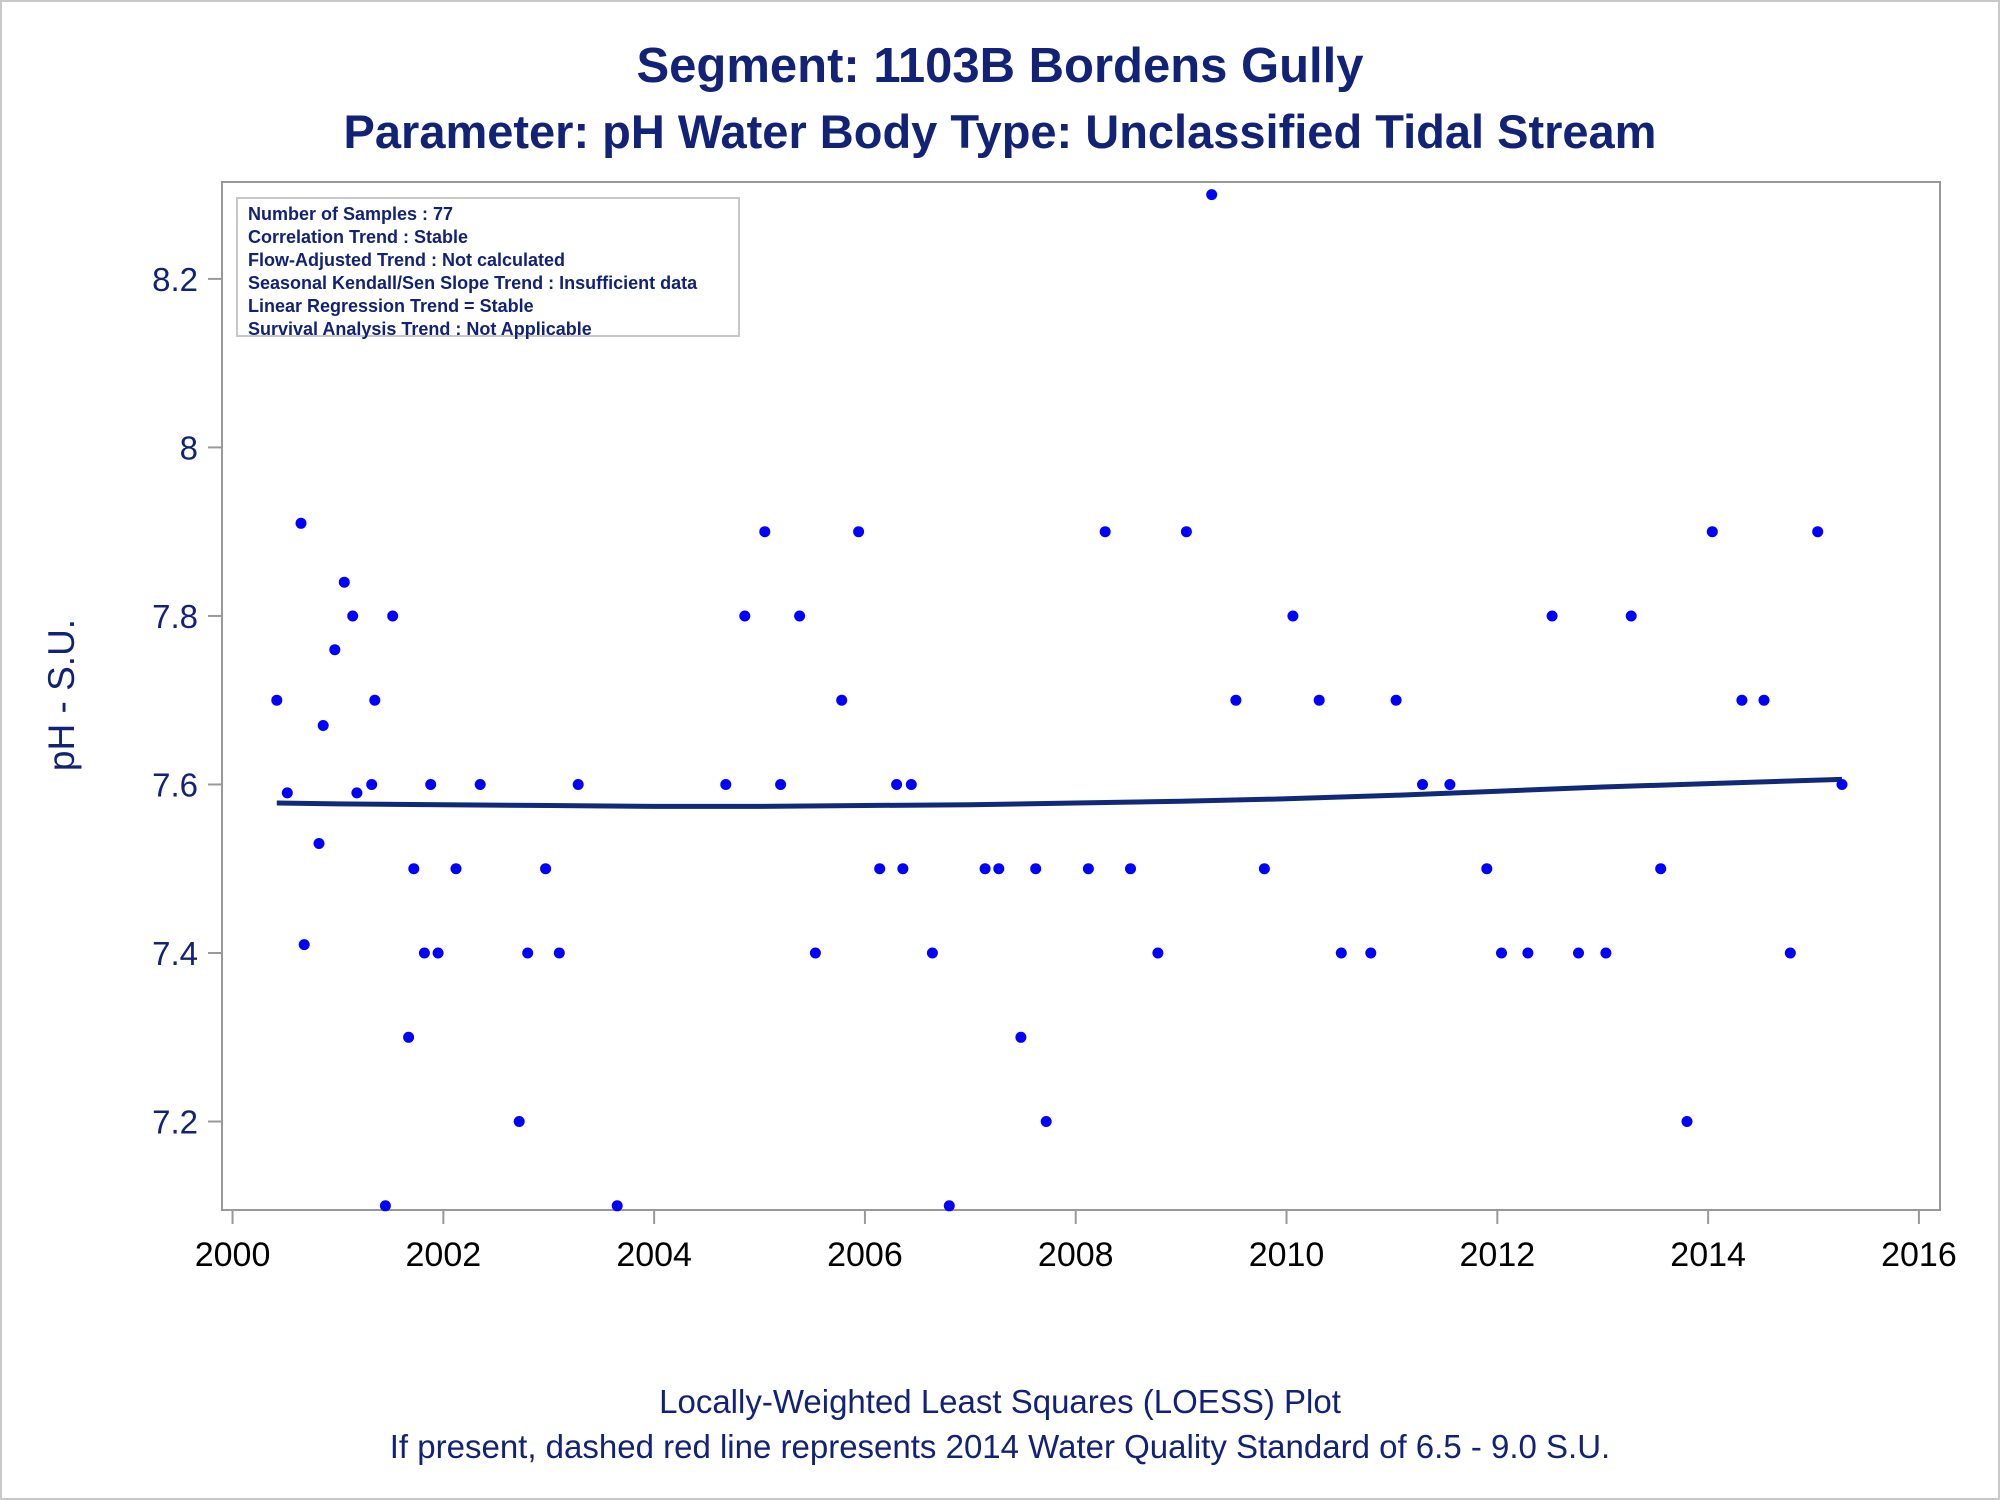  I want to click on y-tick-label: 8.2, so click(175, 279).